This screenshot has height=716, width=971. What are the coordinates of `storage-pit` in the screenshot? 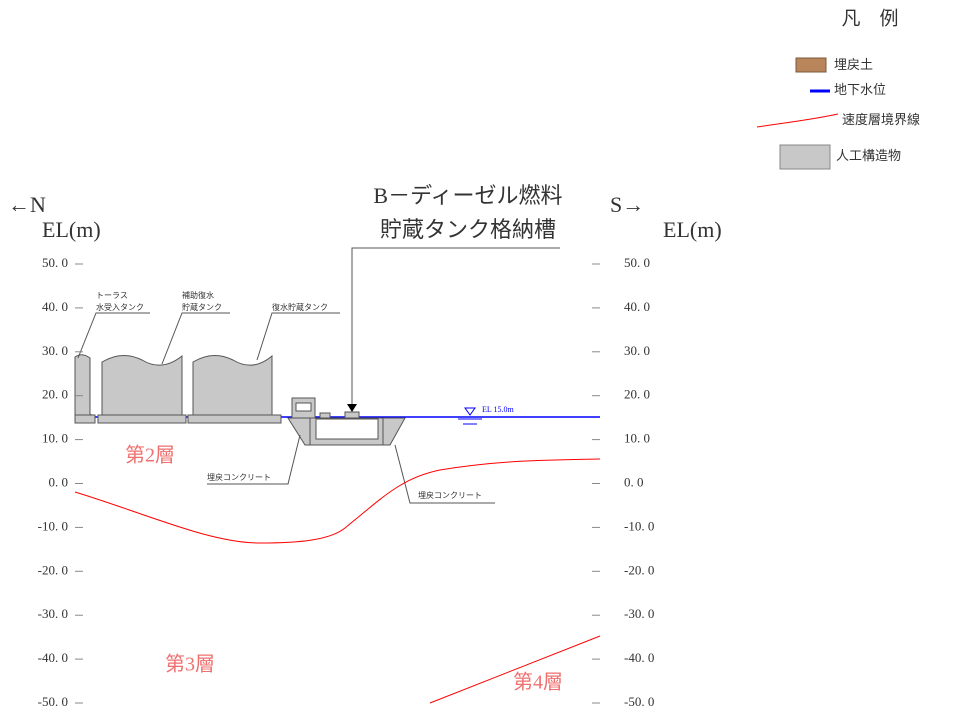 It's located at (347, 429).